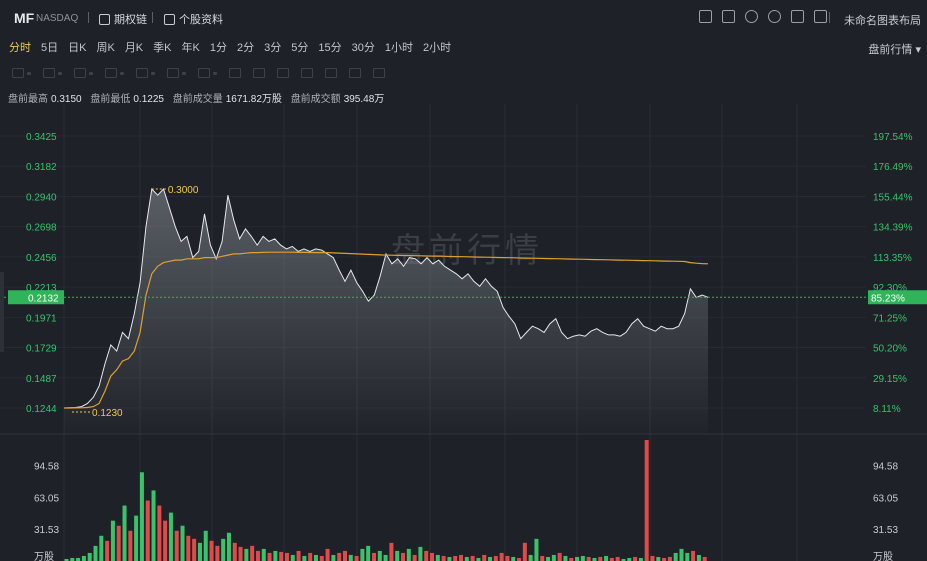 This screenshot has height=561, width=927. I want to click on period-tab: 月K, so click(134, 48).